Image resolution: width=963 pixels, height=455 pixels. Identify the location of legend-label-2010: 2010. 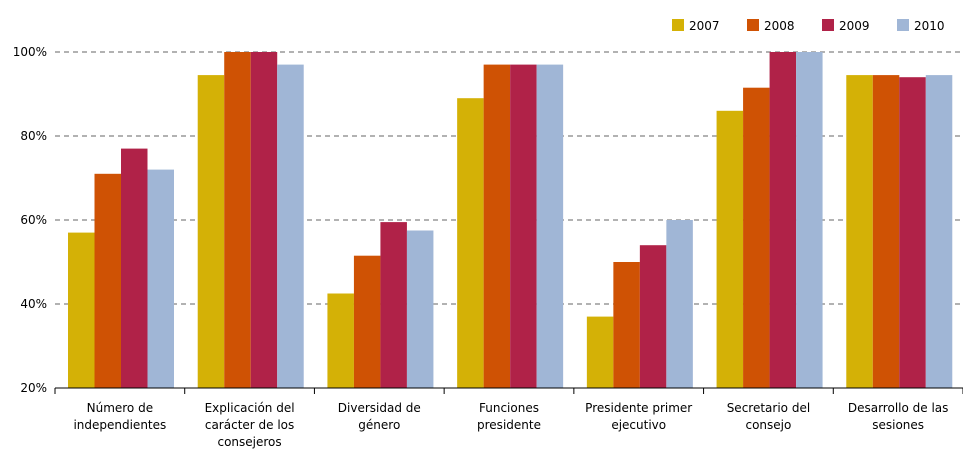
(929, 26).